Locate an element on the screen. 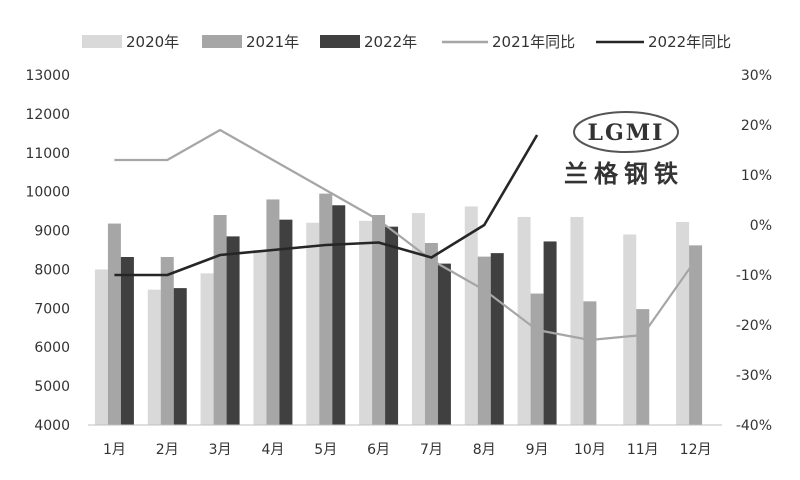 Image resolution: width=800 pixels, height=480 pixels. logo-ellipse is located at coordinates (626, 132).